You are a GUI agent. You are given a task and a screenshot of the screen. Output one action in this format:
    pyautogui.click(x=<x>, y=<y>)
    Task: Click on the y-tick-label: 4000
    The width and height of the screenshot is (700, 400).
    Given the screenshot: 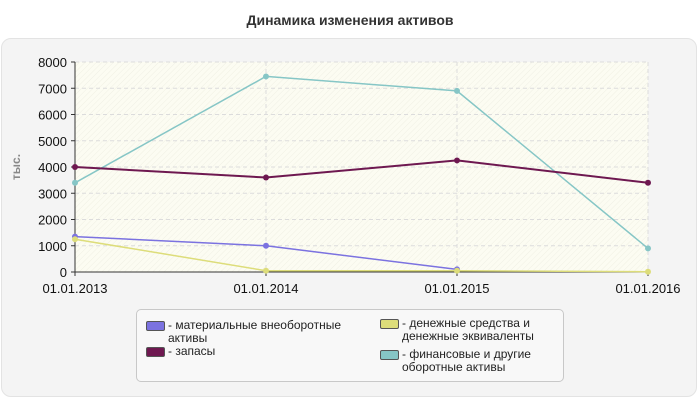 What is the action you would take?
    pyautogui.click(x=52, y=167)
    